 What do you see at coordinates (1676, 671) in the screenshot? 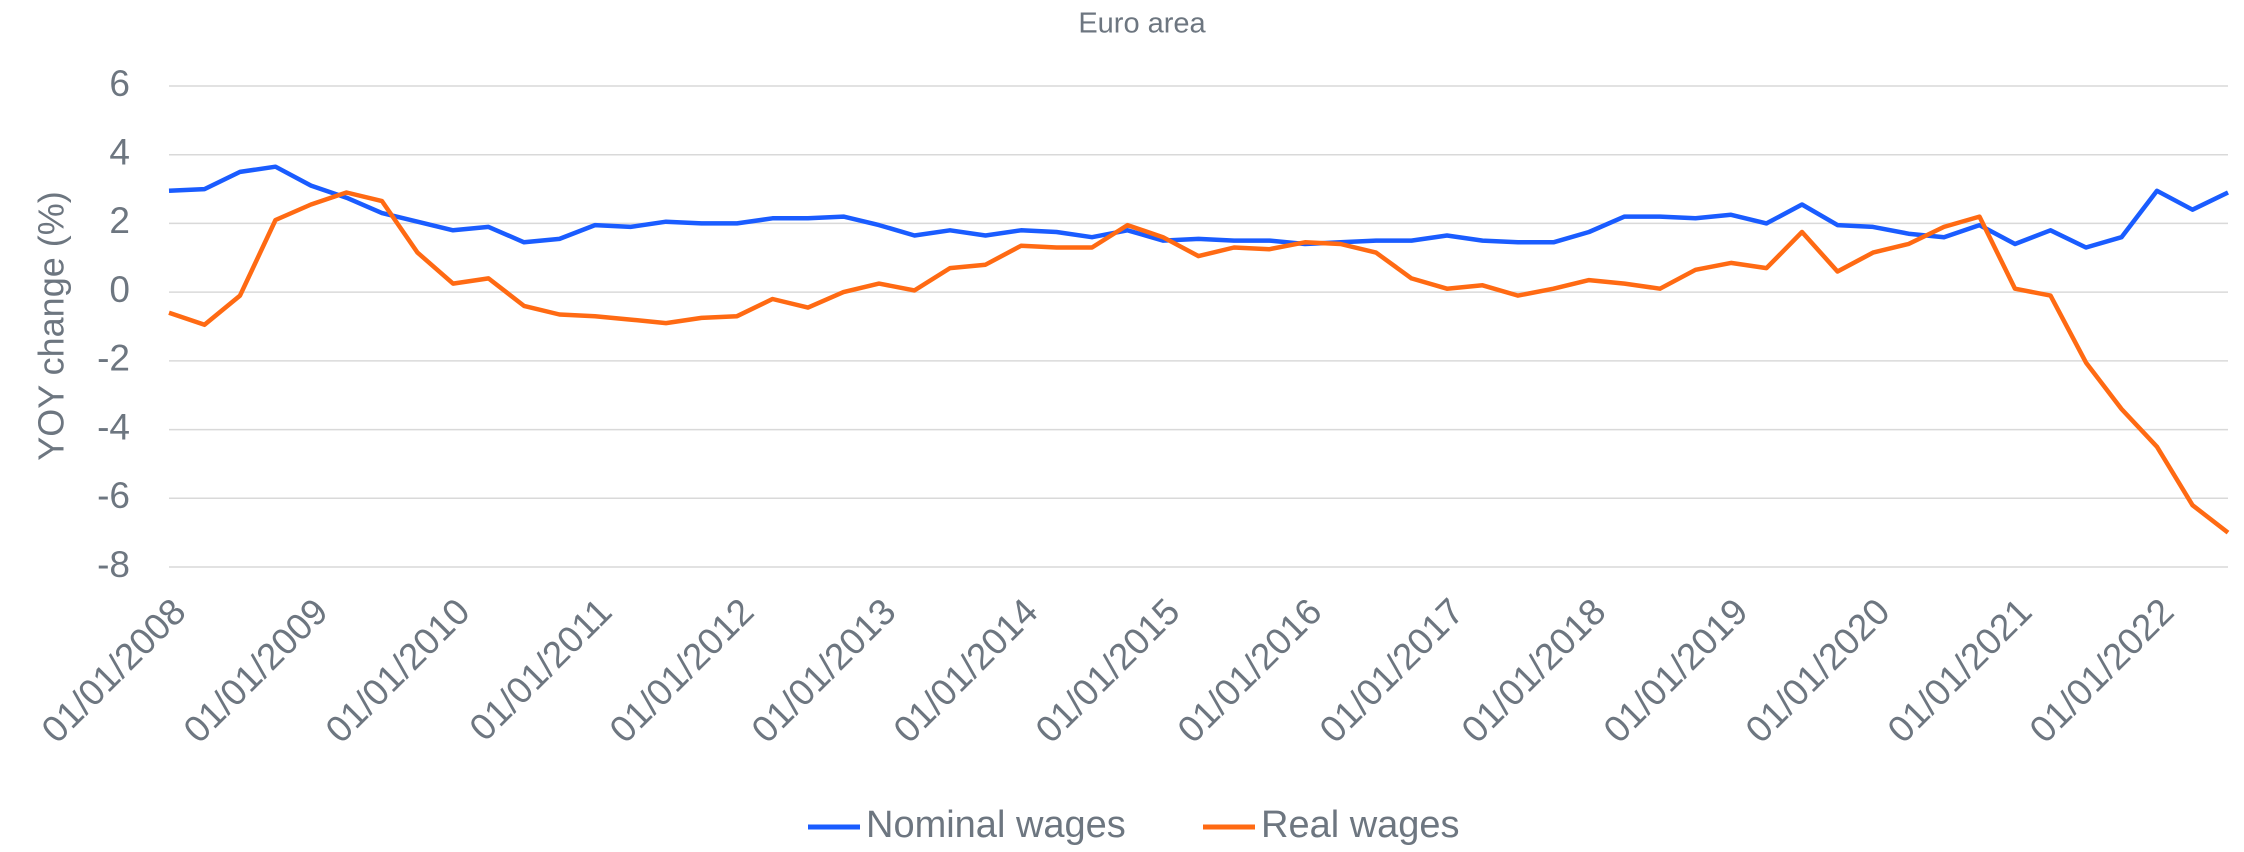
I see `x-tick-label: 01/01/2019` at bounding box center [1676, 671].